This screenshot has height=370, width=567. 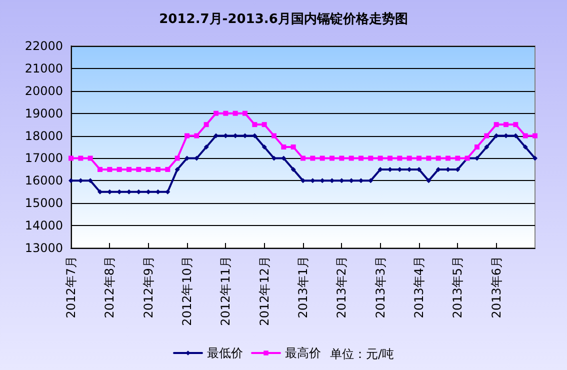 I want to click on x-tick-label: 2013年2月, so click(x=341, y=287).